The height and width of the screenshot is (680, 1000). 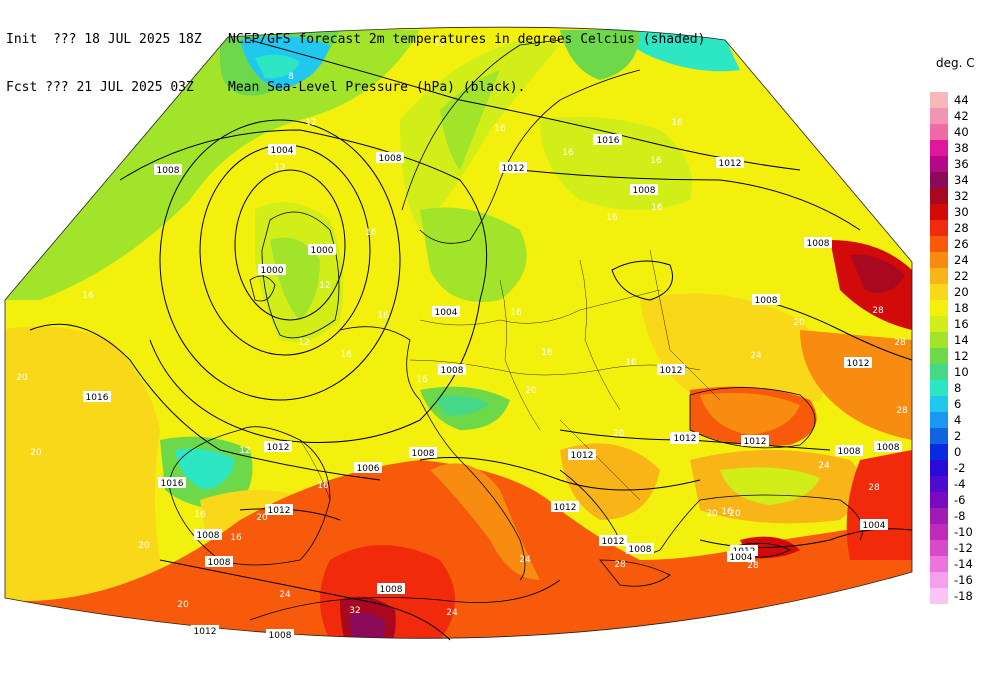 I want to click on legend-unit: deg. C, so click(x=955, y=63).